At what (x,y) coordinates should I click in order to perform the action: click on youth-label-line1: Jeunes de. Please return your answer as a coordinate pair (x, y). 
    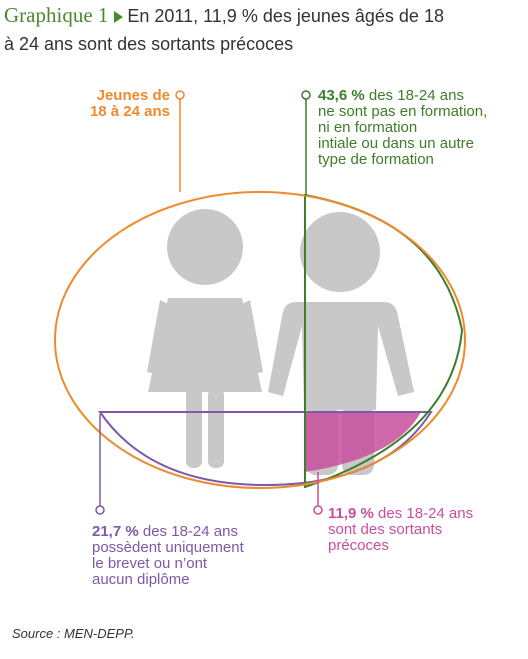
    Looking at the image, I should click on (133, 95).